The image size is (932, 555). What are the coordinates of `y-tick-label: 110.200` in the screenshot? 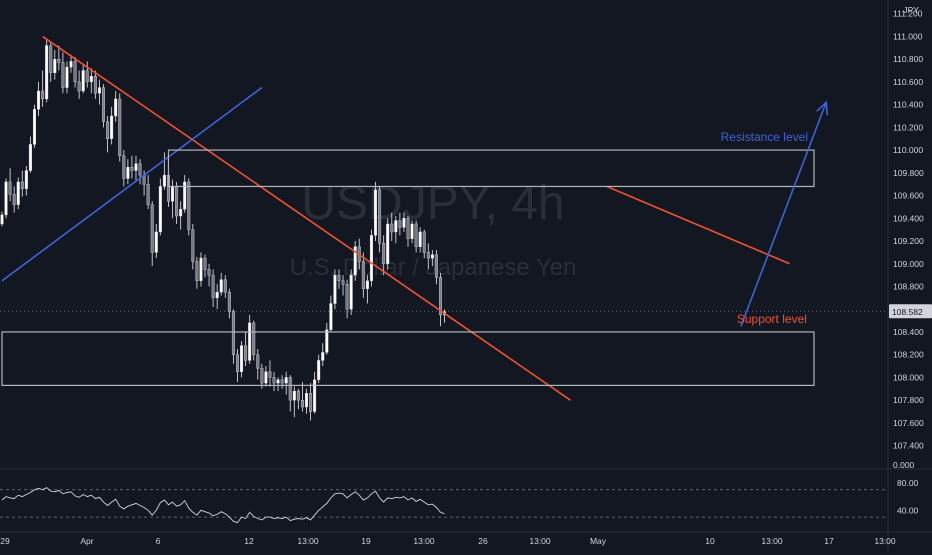 It's located at (908, 127).